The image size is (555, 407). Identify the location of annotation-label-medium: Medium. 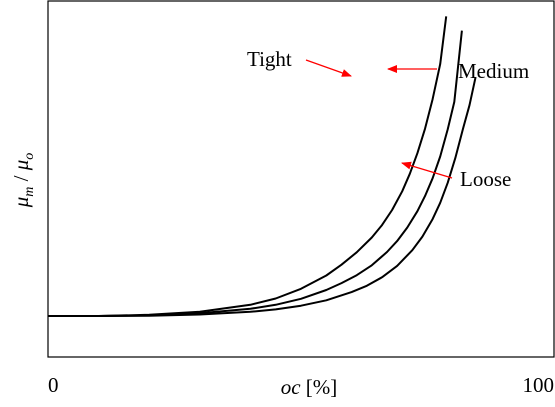
(493, 71).